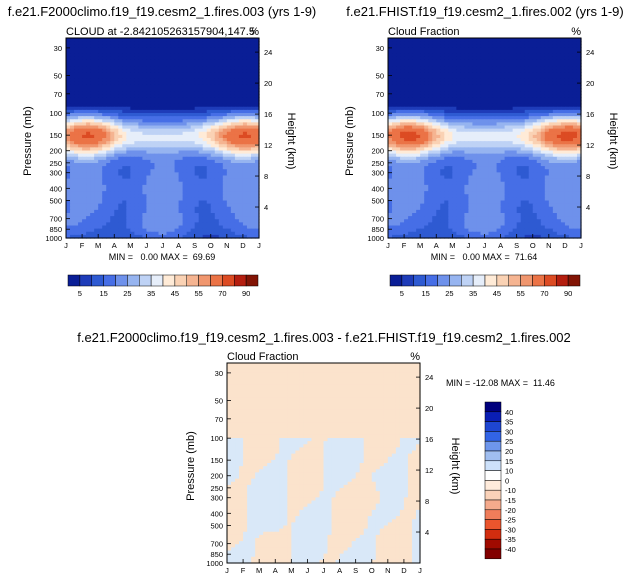  I want to click on panel-hist-right-label: %, so click(576, 32).